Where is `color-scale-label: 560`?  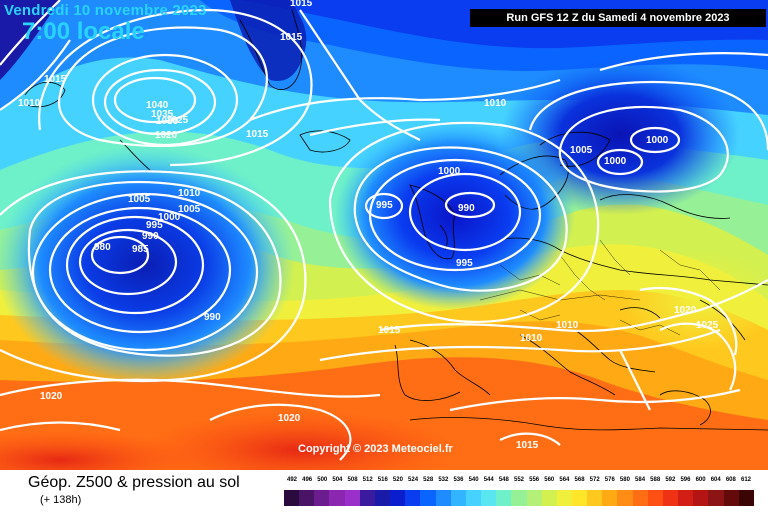
color-scale-label: 560 is located at coordinates (549, 480).